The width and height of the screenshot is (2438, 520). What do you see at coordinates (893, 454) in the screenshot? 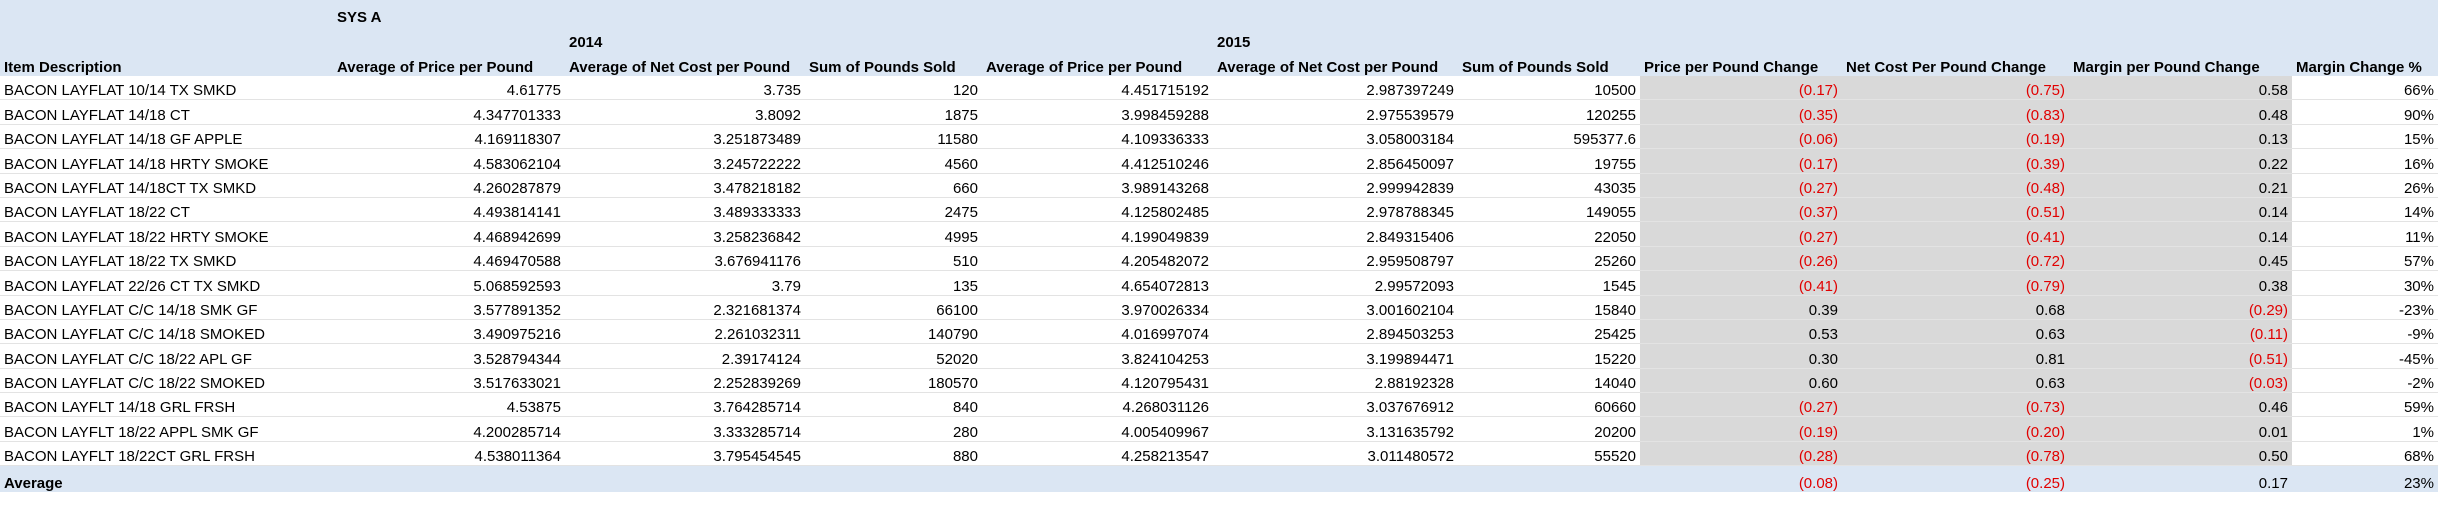
I see `cell-2014-pounds: 880` at bounding box center [893, 454].